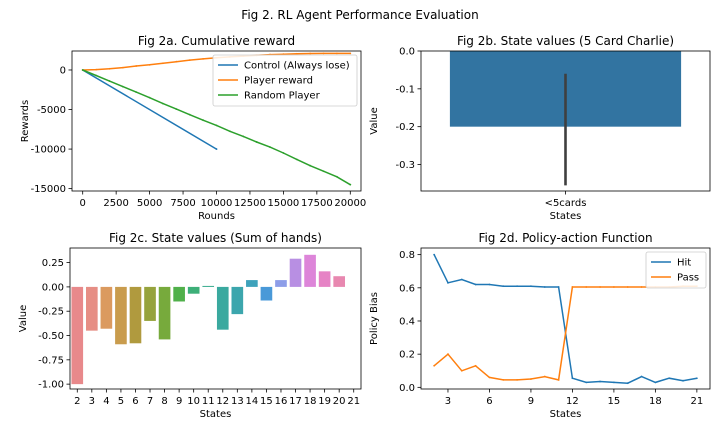 The width and height of the screenshot is (720, 432). What do you see at coordinates (215, 238) in the screenshot?
I see `chart-title-c: Fig 2c. State values (Sum of hands)` at bounding box center [215, 238].